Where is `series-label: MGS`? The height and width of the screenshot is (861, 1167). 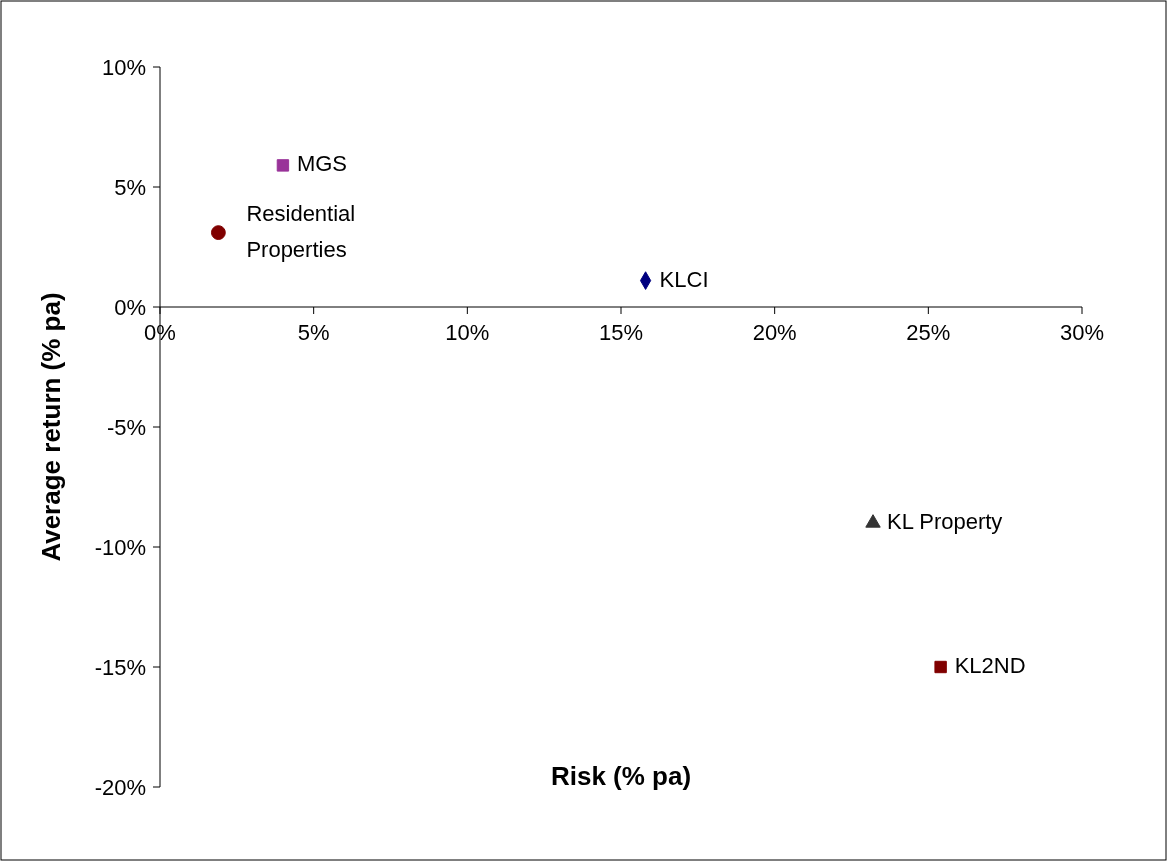
series-label: MGS is located at coordinates (322, 164).